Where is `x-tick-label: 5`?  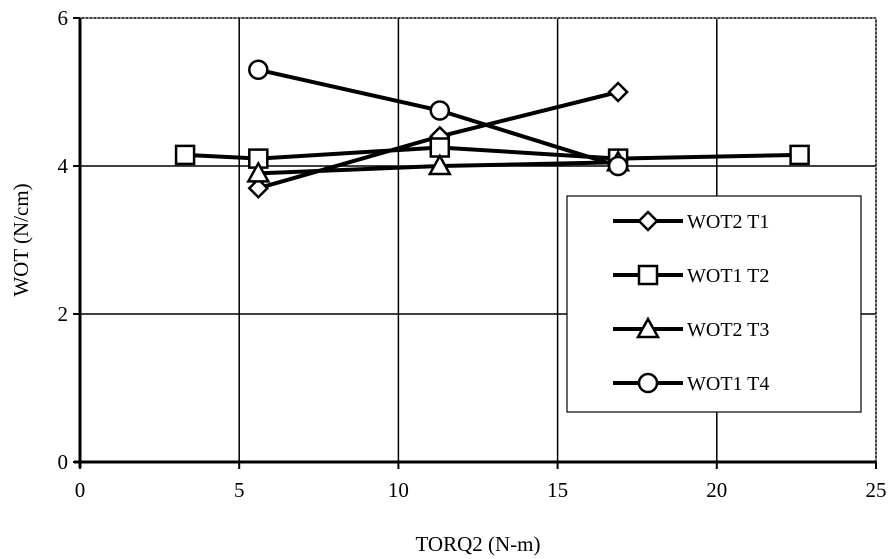
x-tick-label: 5 is located at coordinates (239, 490).